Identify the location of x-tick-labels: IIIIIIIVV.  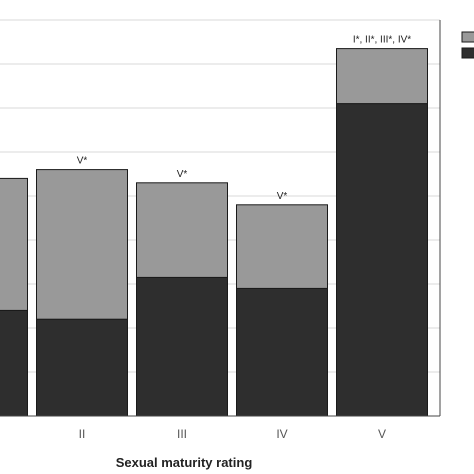
(232, 434).